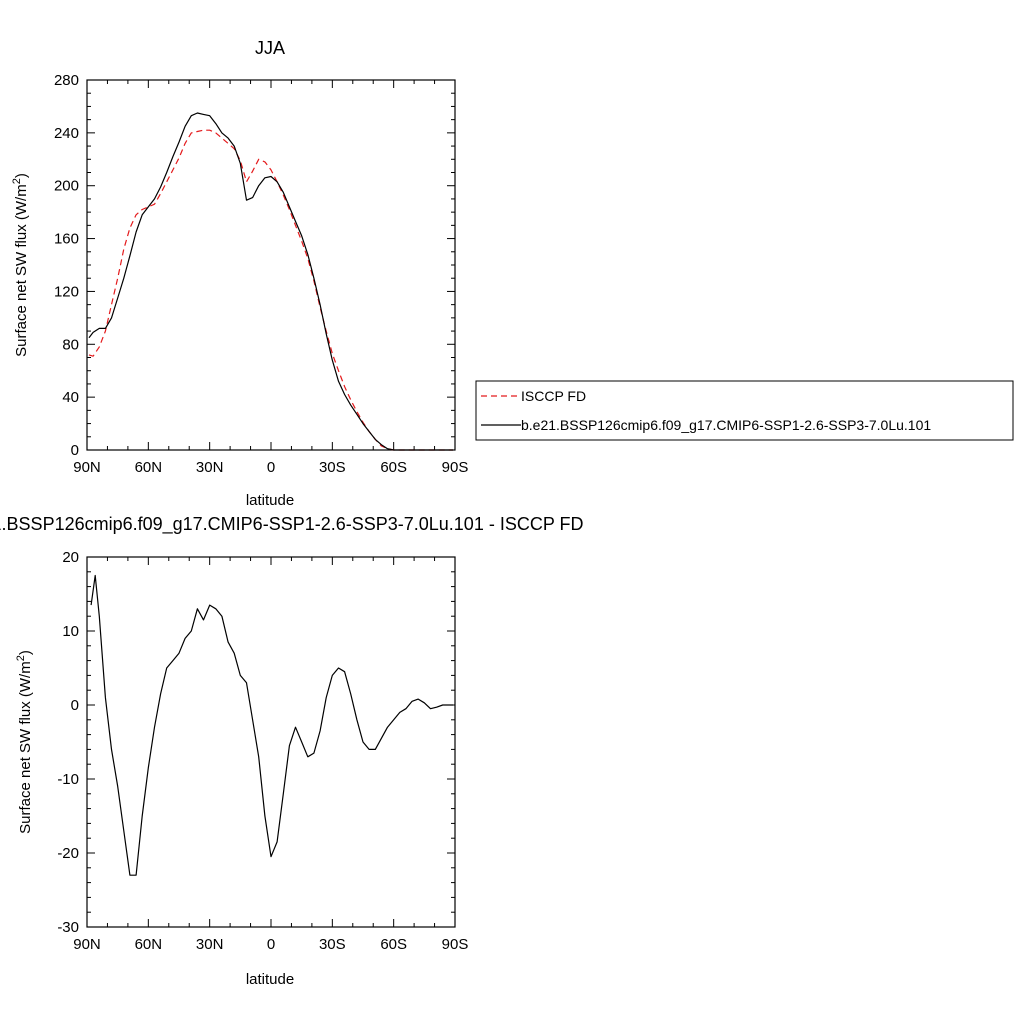 This screenshot has width=1024, height=1024. Describe the element at coordinates (270, 48) in the screenshot. I see `top-plot-title: JJA` at that location.